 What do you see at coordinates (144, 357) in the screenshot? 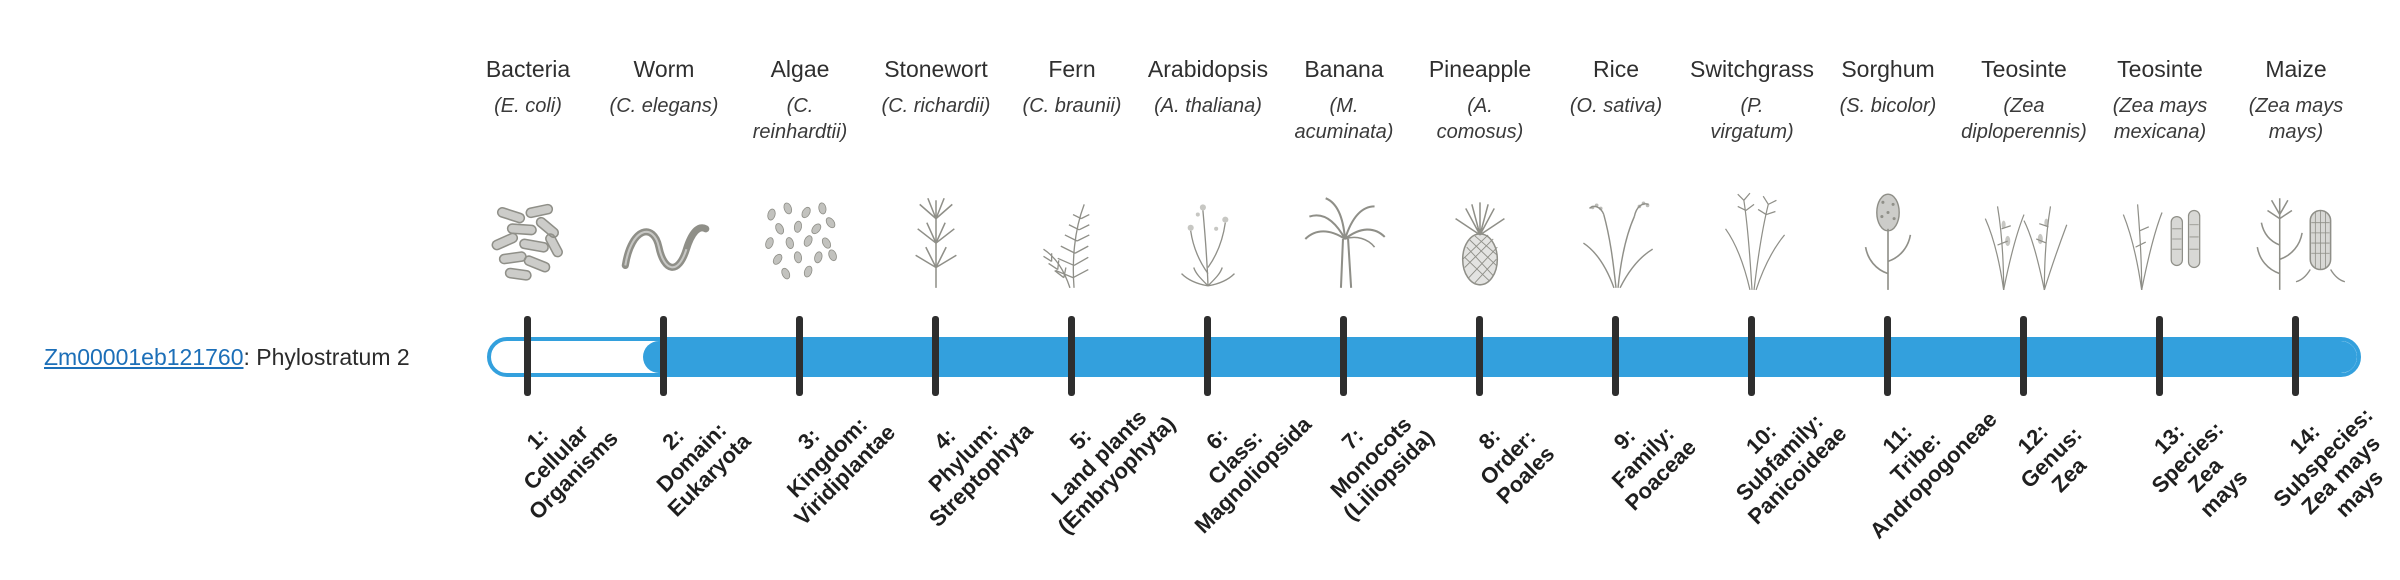
I see `gene-id-link: Zm00001eb121760` at bounding box center [144, 357].